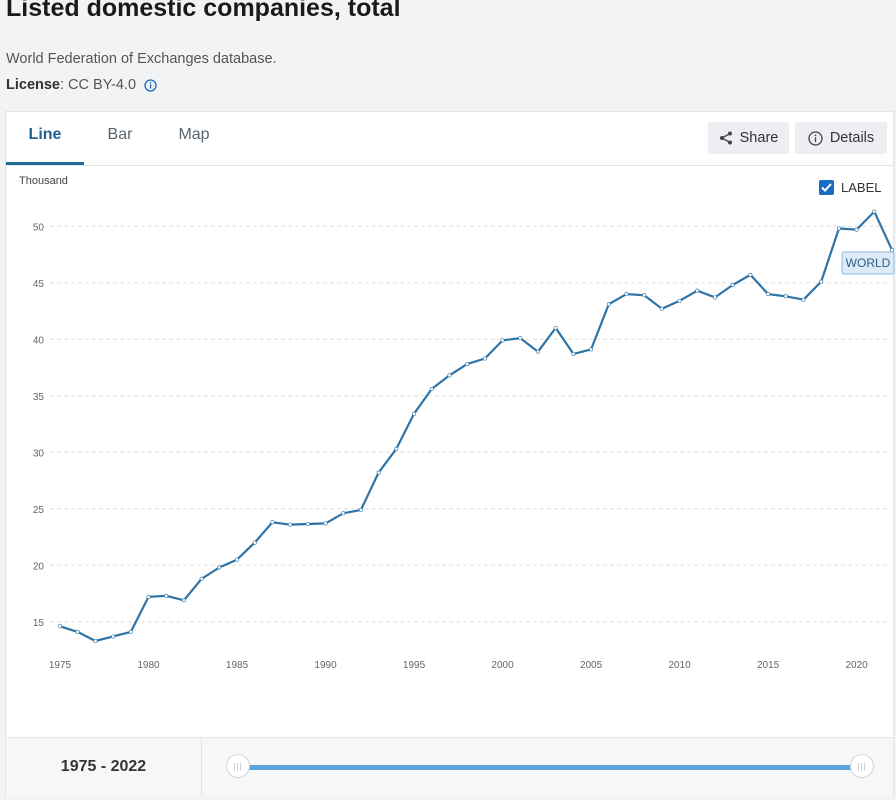  Describe the element at coordinates (39, 227) in the screenshot. I see `y-tick-label: 50` at that location.